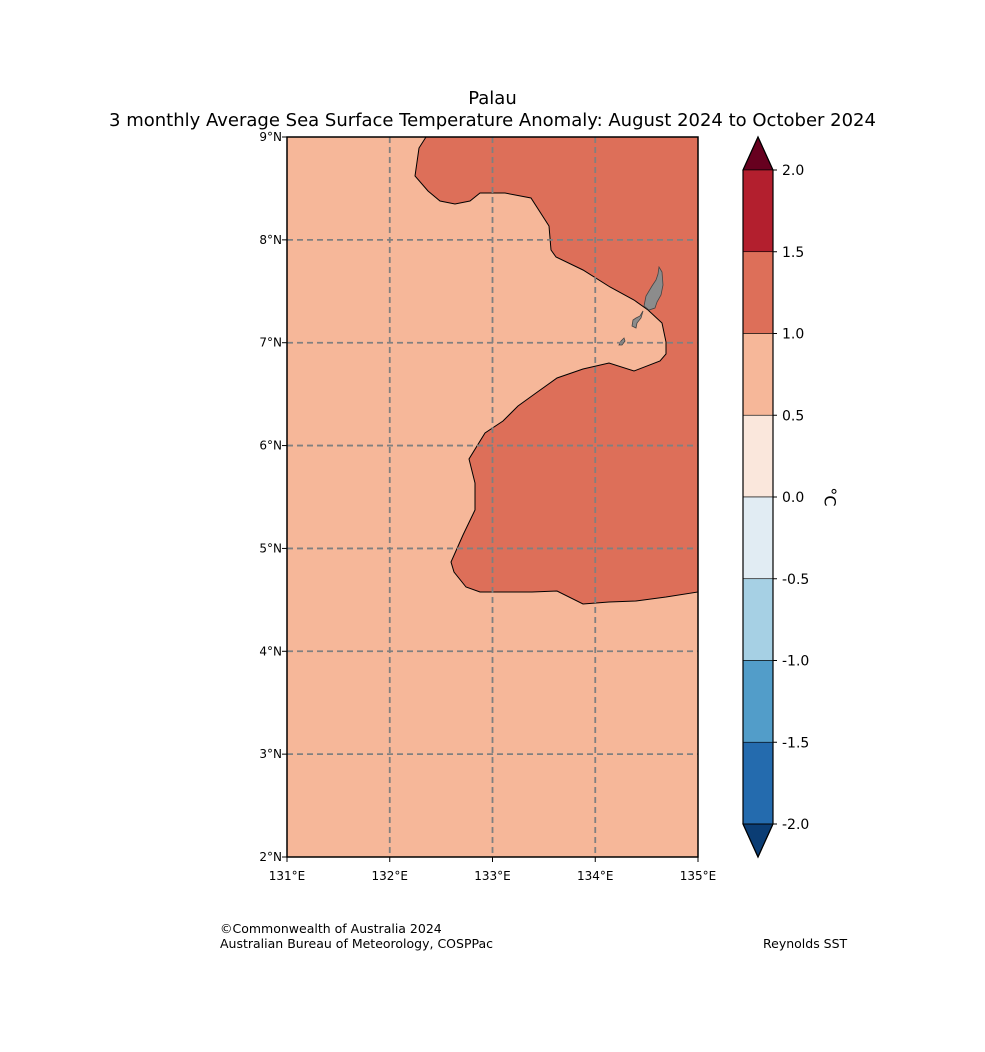 Image resolution: width=985 pixels, height=1052 pixels. Describe the element at coordinates (595, 876) in the screenshot. I see `lon-tick-label: 134°E` at that location.